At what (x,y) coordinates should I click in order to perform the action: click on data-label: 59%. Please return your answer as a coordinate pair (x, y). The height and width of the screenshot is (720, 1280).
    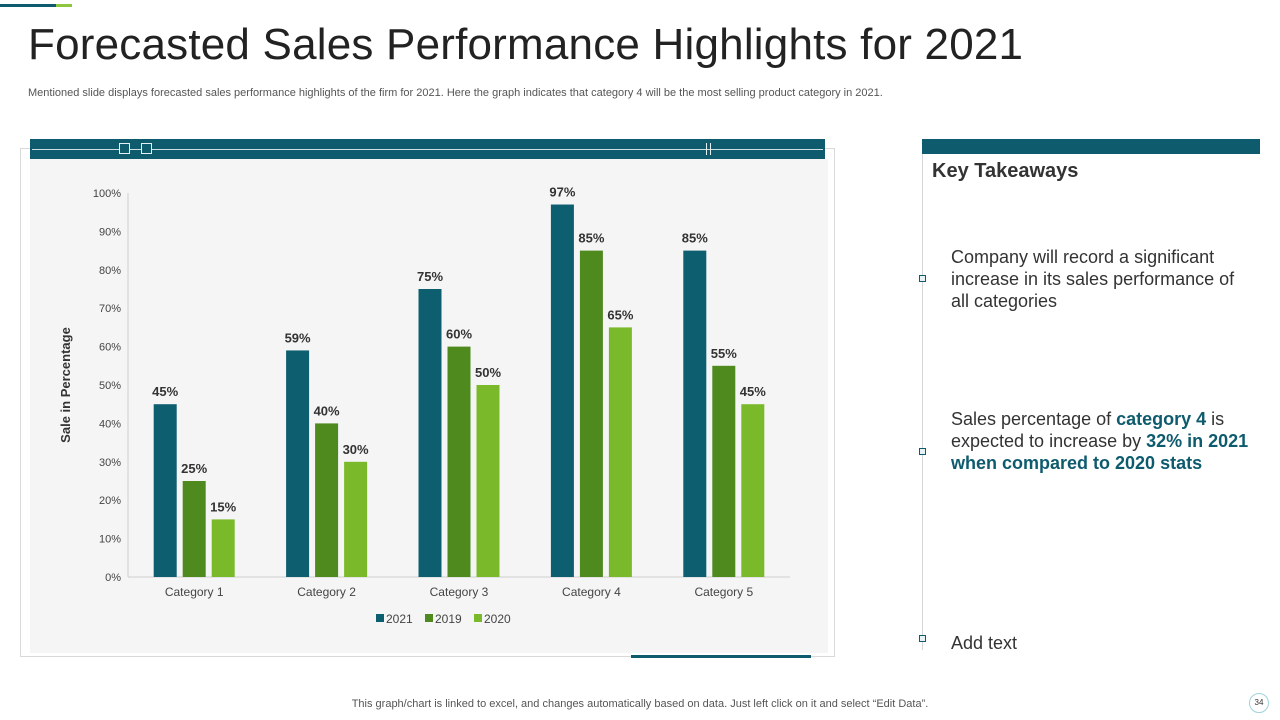
    Looking at the image, I should click on (298, 337).